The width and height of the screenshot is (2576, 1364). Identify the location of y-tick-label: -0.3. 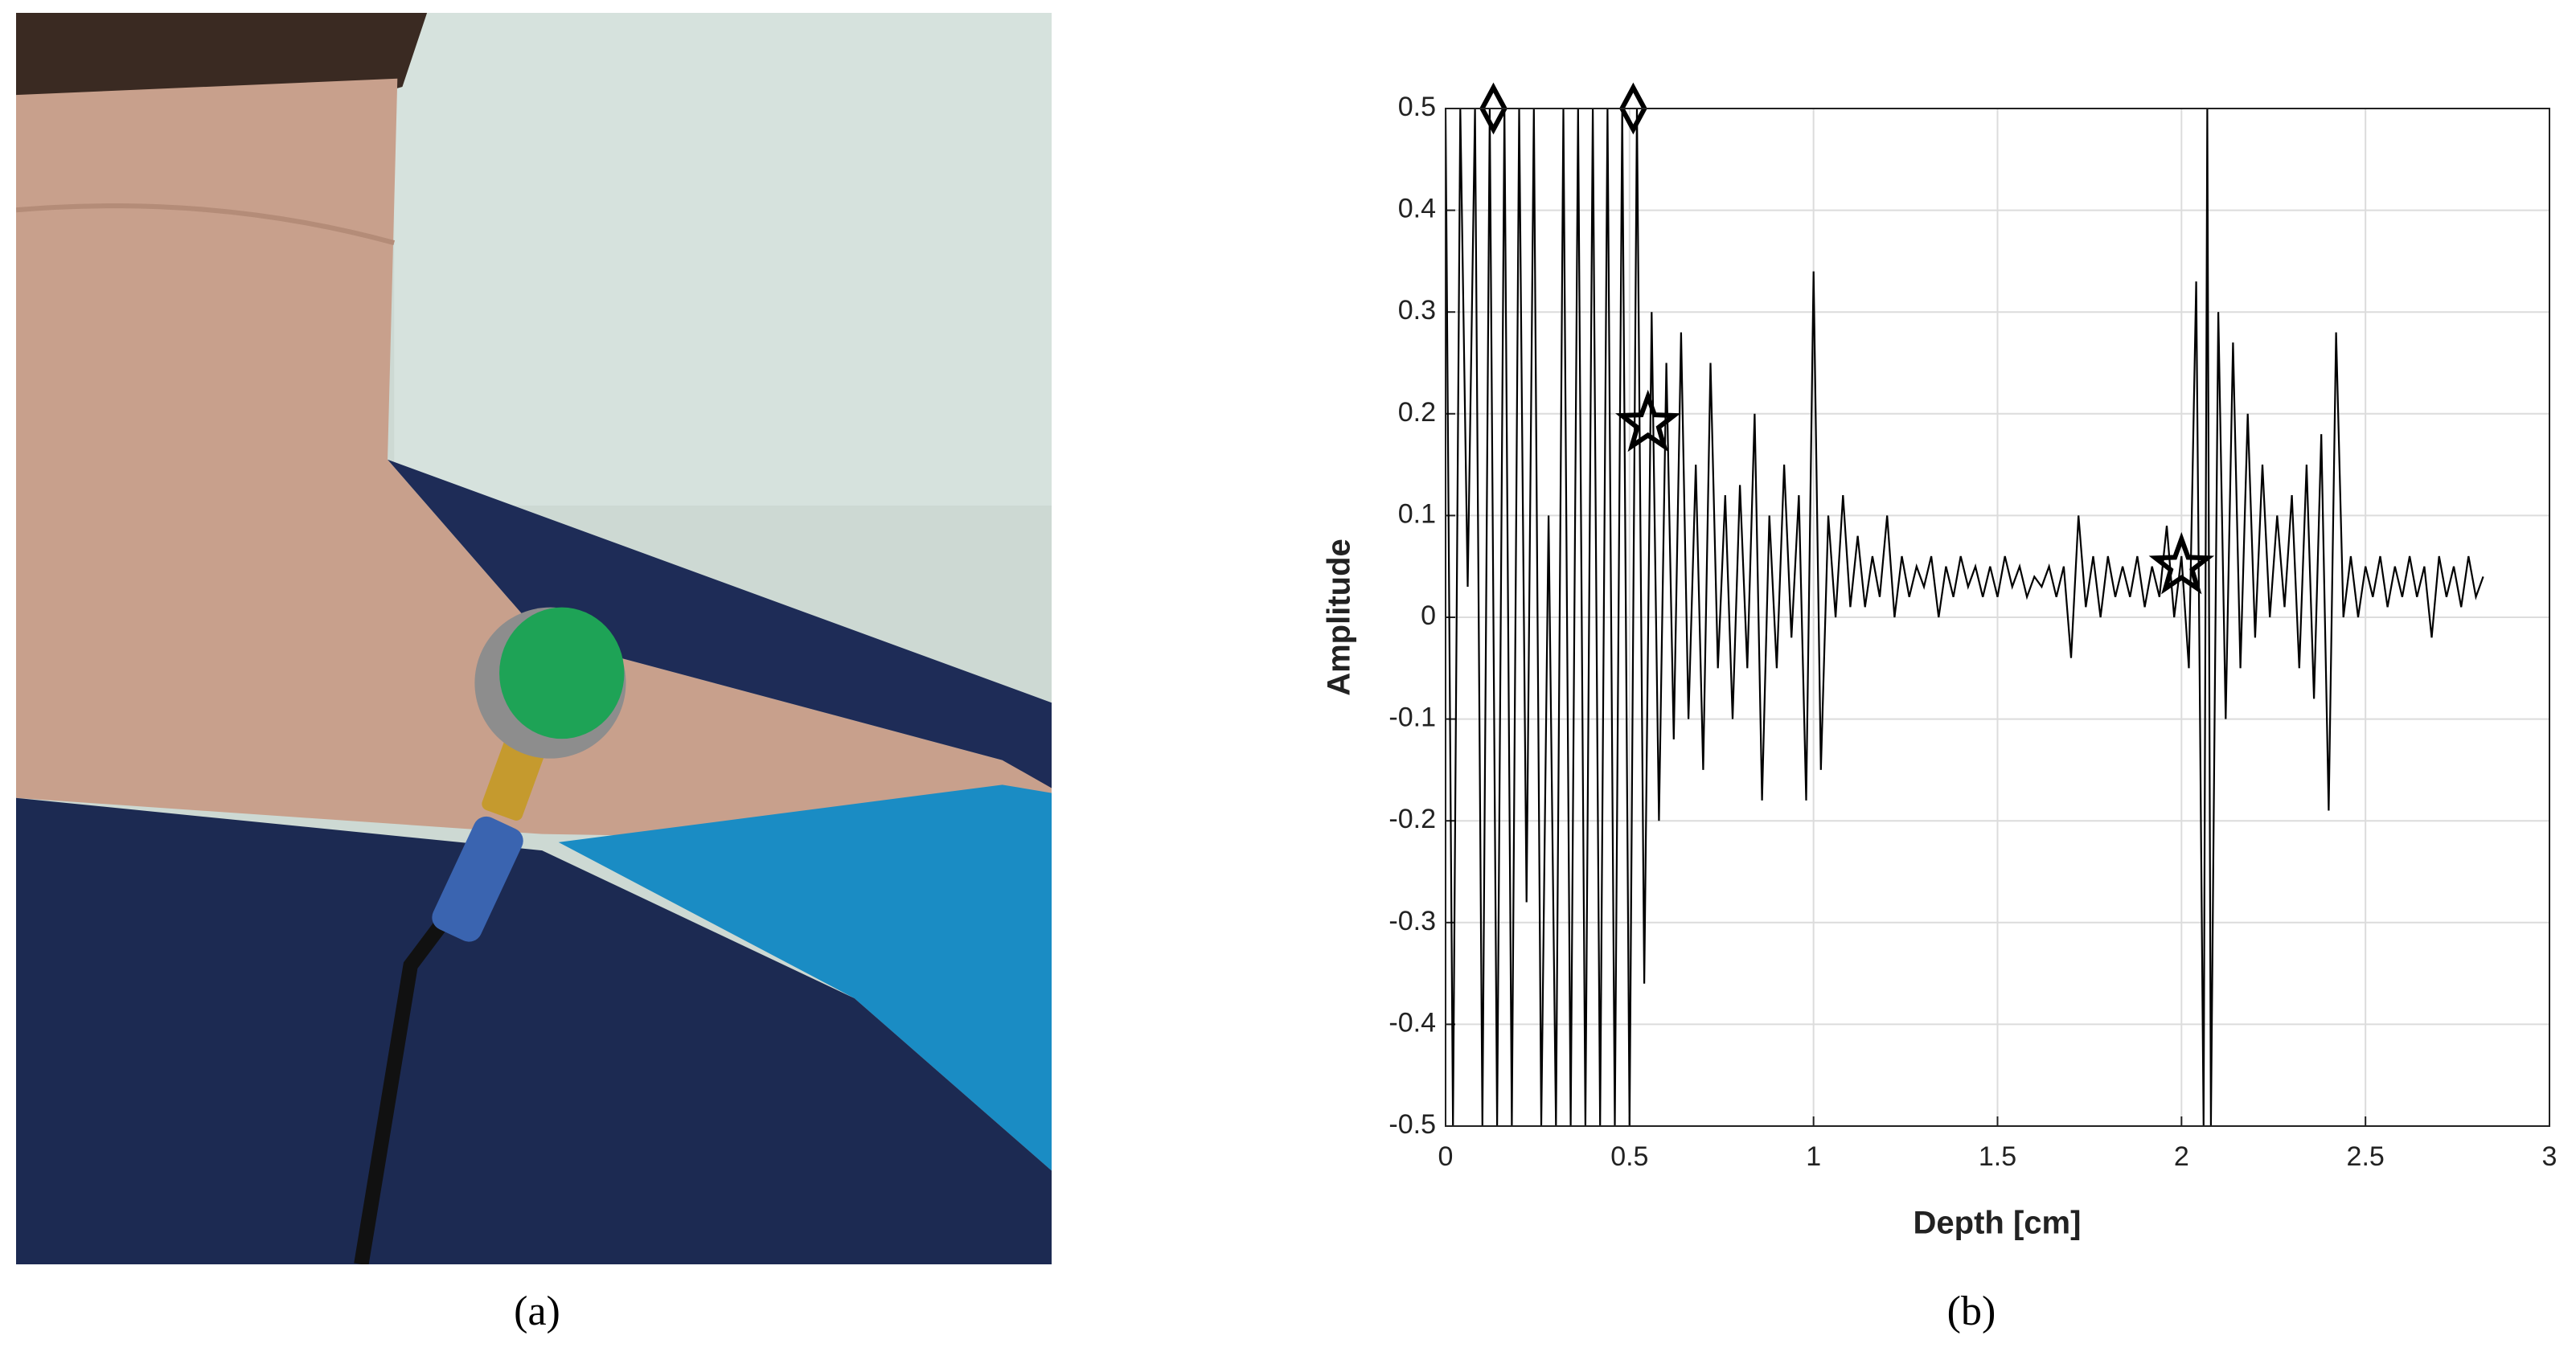
(1412, 921).